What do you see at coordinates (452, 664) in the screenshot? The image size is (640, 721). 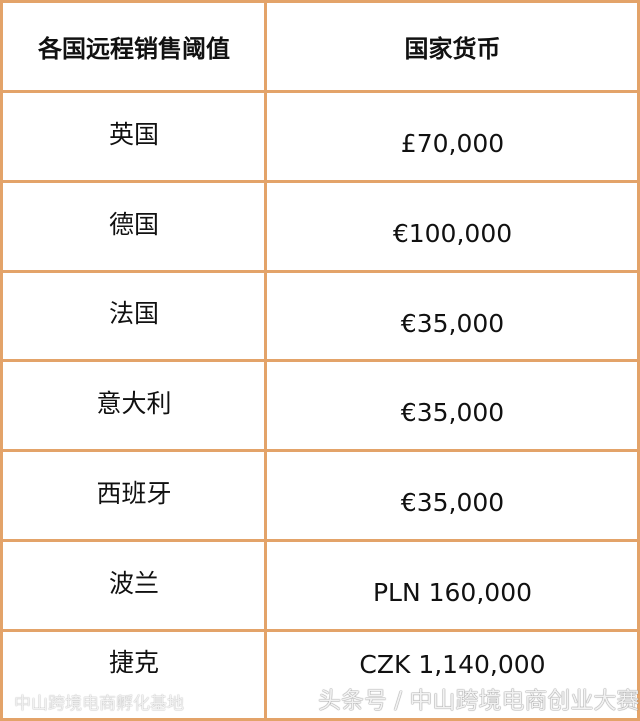 I see `threshold-cell: CZK 1,140,000` at bounding box center [452, 664].